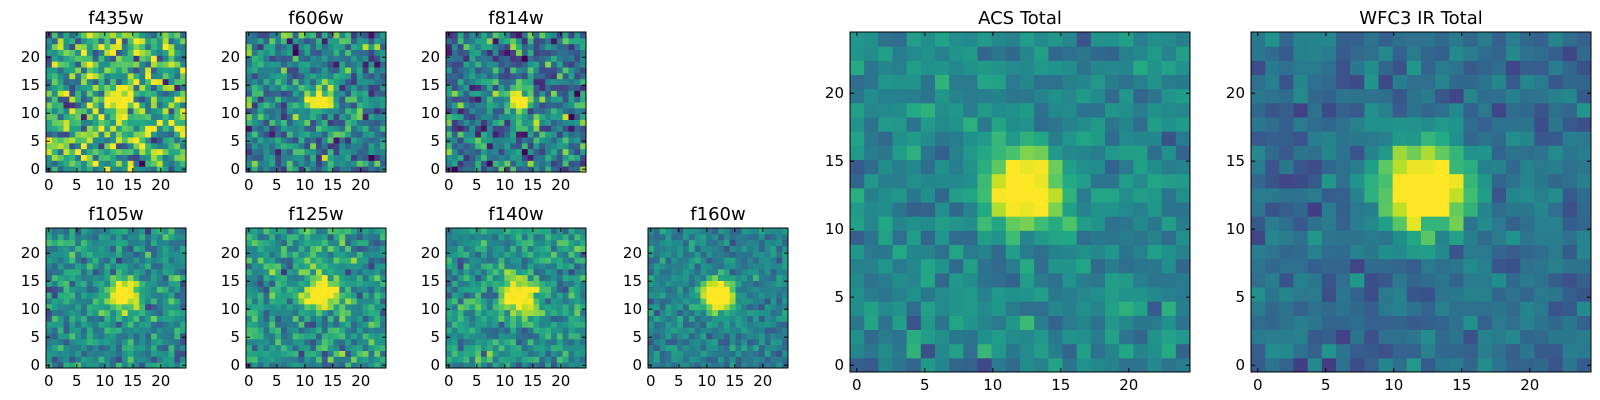  I want to click on x-tick-label: 20, so click(360, 381).